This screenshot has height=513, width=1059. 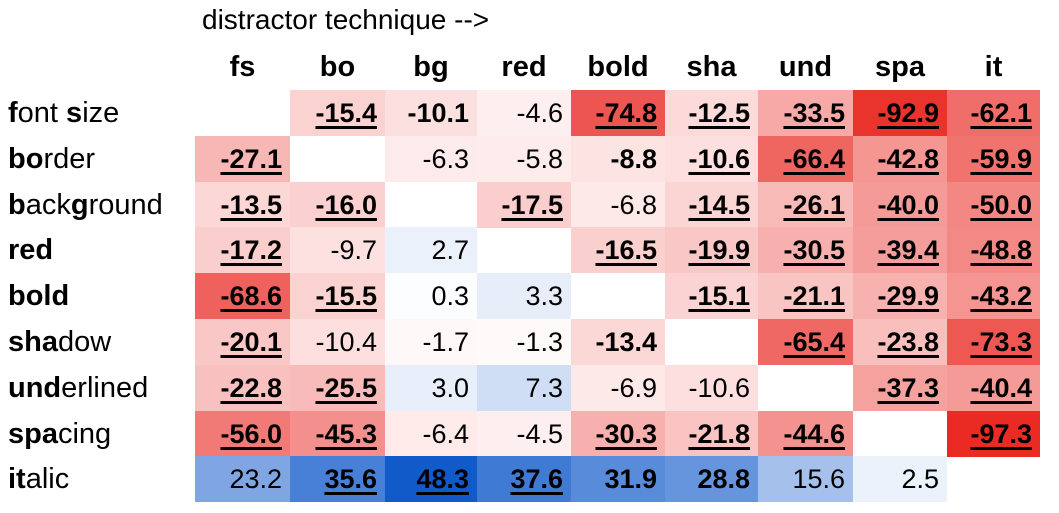 What do you see at coordinates (805, 479) in the screenshot?
I see `heatmap-cell: 15.6` at bounding box center [805, 479].